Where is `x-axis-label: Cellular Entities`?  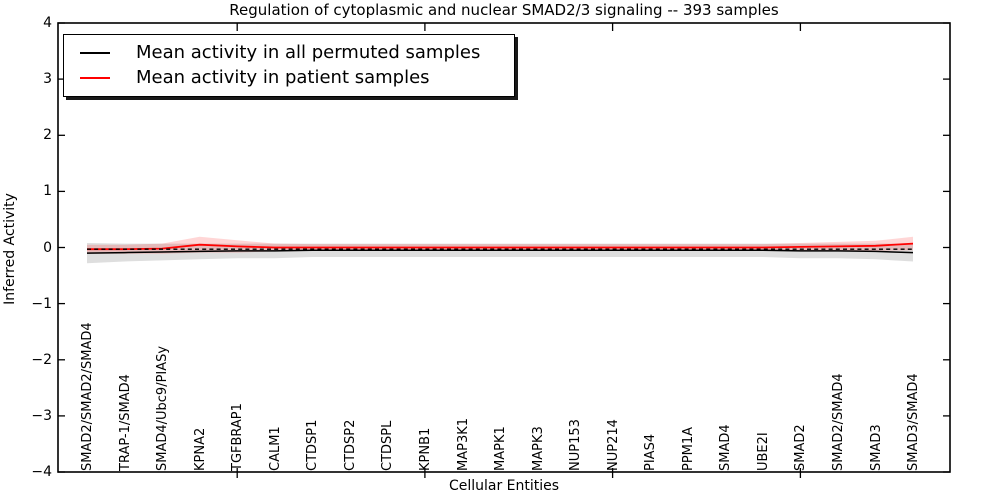
x-axis-label: Cellular Entities is located at coordinates (504, 486).